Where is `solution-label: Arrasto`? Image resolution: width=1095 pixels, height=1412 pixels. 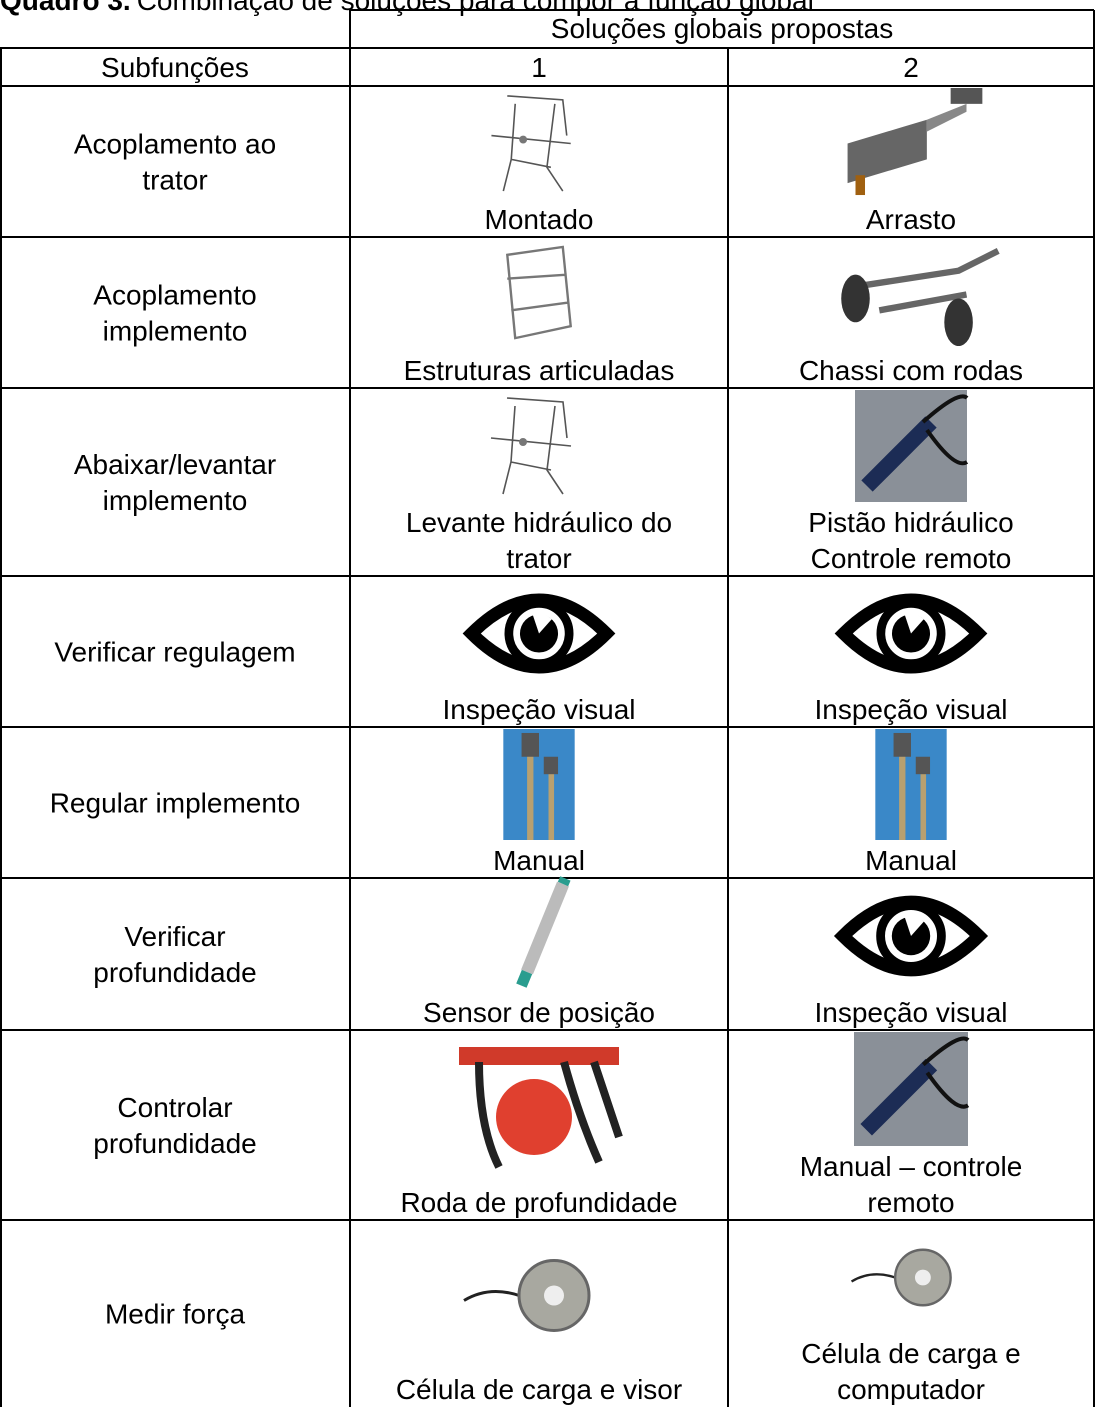
solution-label: Arrasto is located at coordinates (911, 219).